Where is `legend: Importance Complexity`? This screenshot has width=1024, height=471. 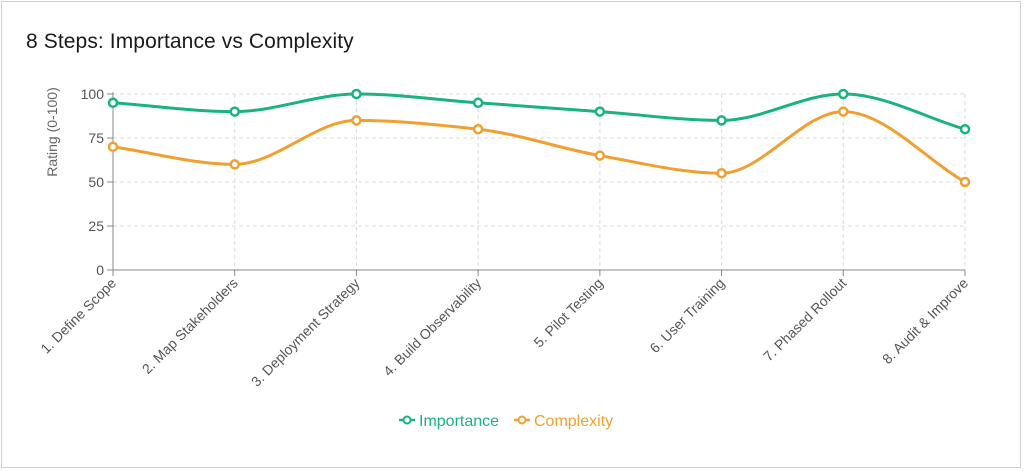 legend: Importance Complexity is located at coordinates (506, 421).